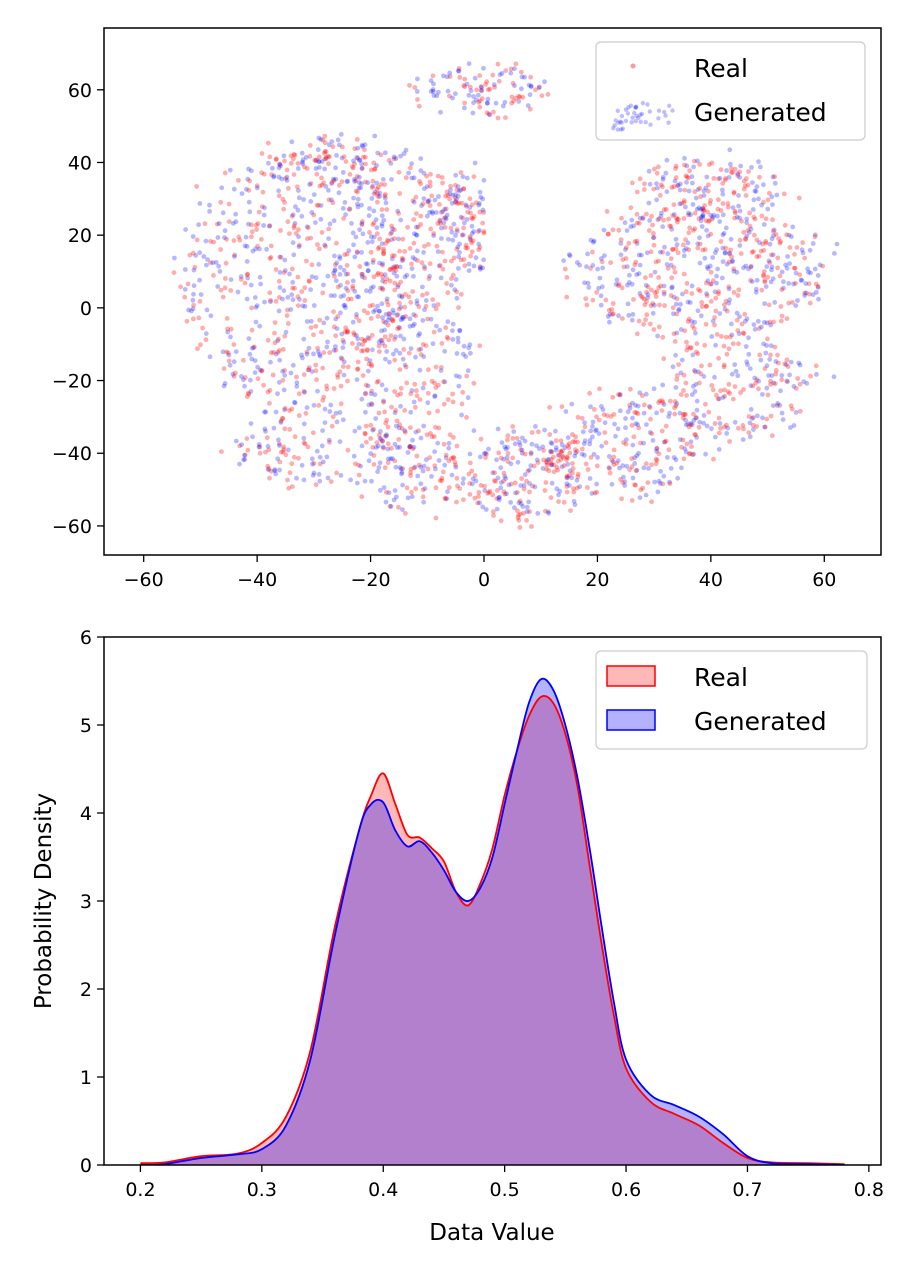  I want to click on scatter-xtick-label: 60, so click(824, 580).